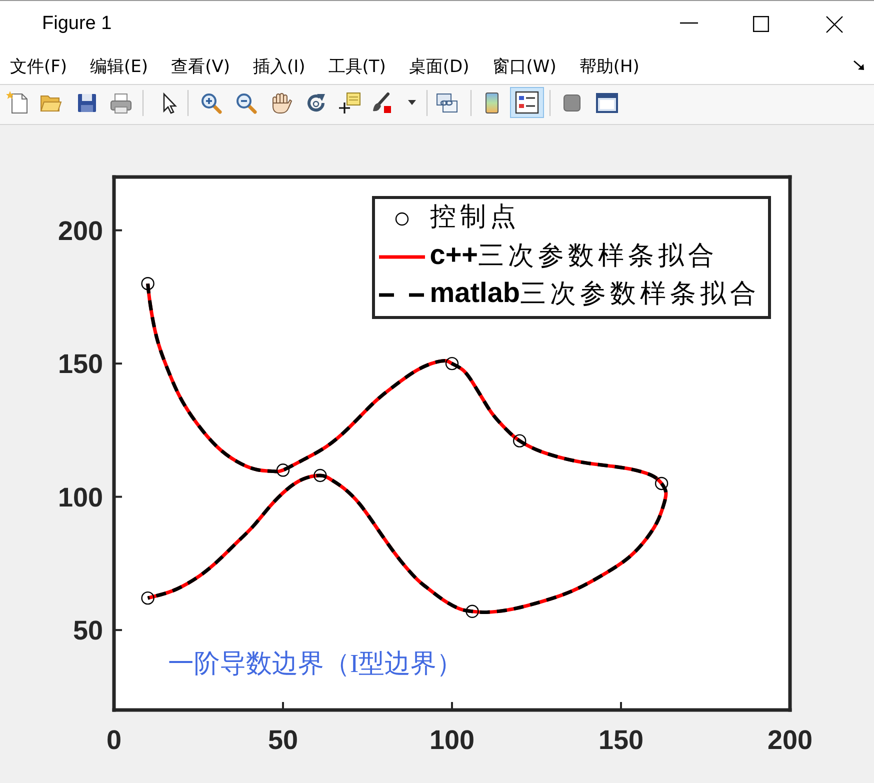 Image resolution: width=874 pixels, height=783 pixels. I want to click on x-tick-label: 150, so click(621, 740).